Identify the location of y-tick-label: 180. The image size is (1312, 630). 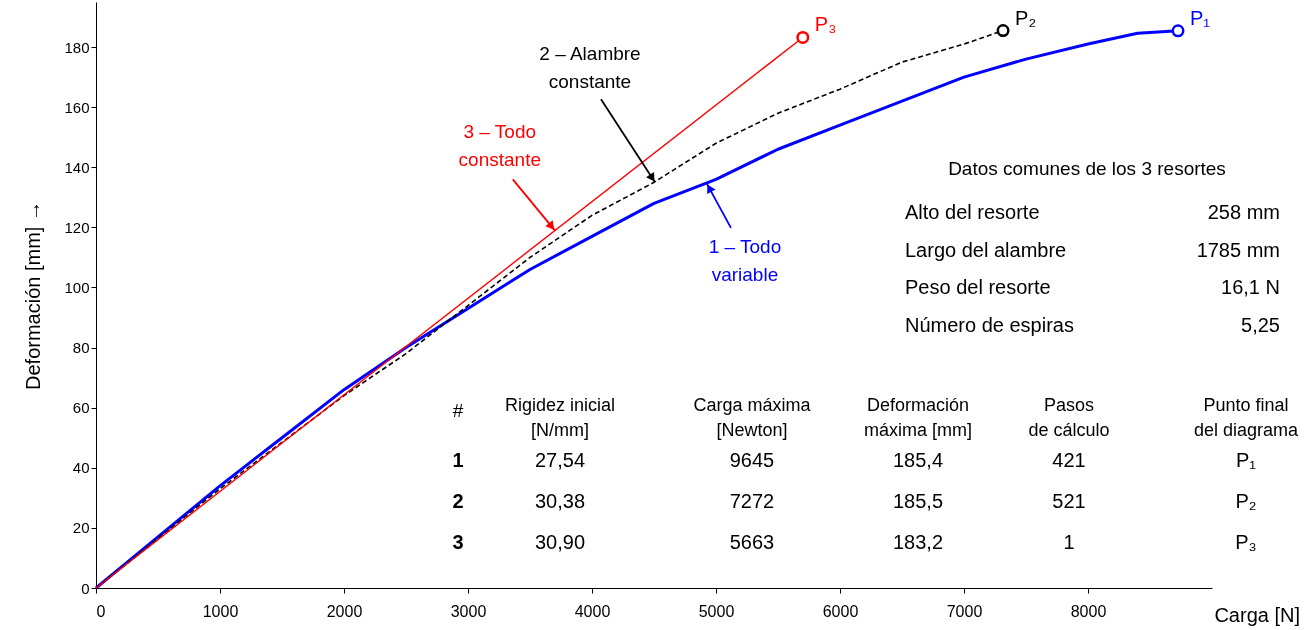
(77, 47).